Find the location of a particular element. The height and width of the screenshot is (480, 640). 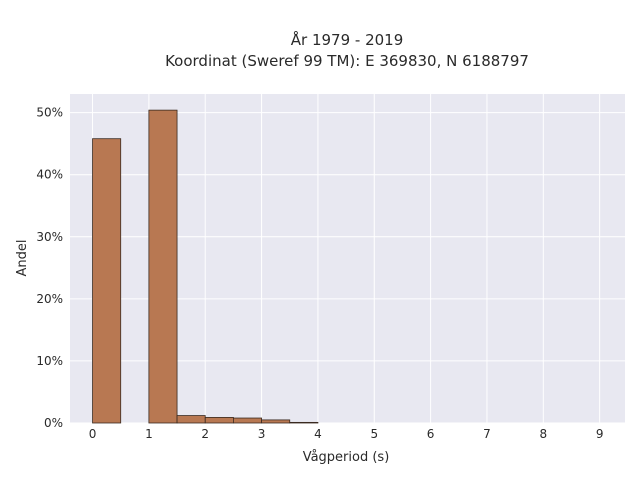

x-tick-label: 0 is located at coordinates (93, 434).